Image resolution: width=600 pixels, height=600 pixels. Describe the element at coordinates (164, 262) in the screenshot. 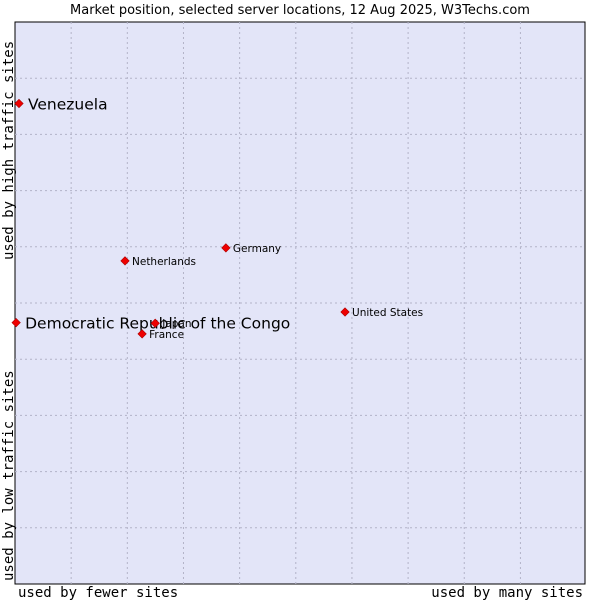

I see `data-point-label: Netherlands` at that location.